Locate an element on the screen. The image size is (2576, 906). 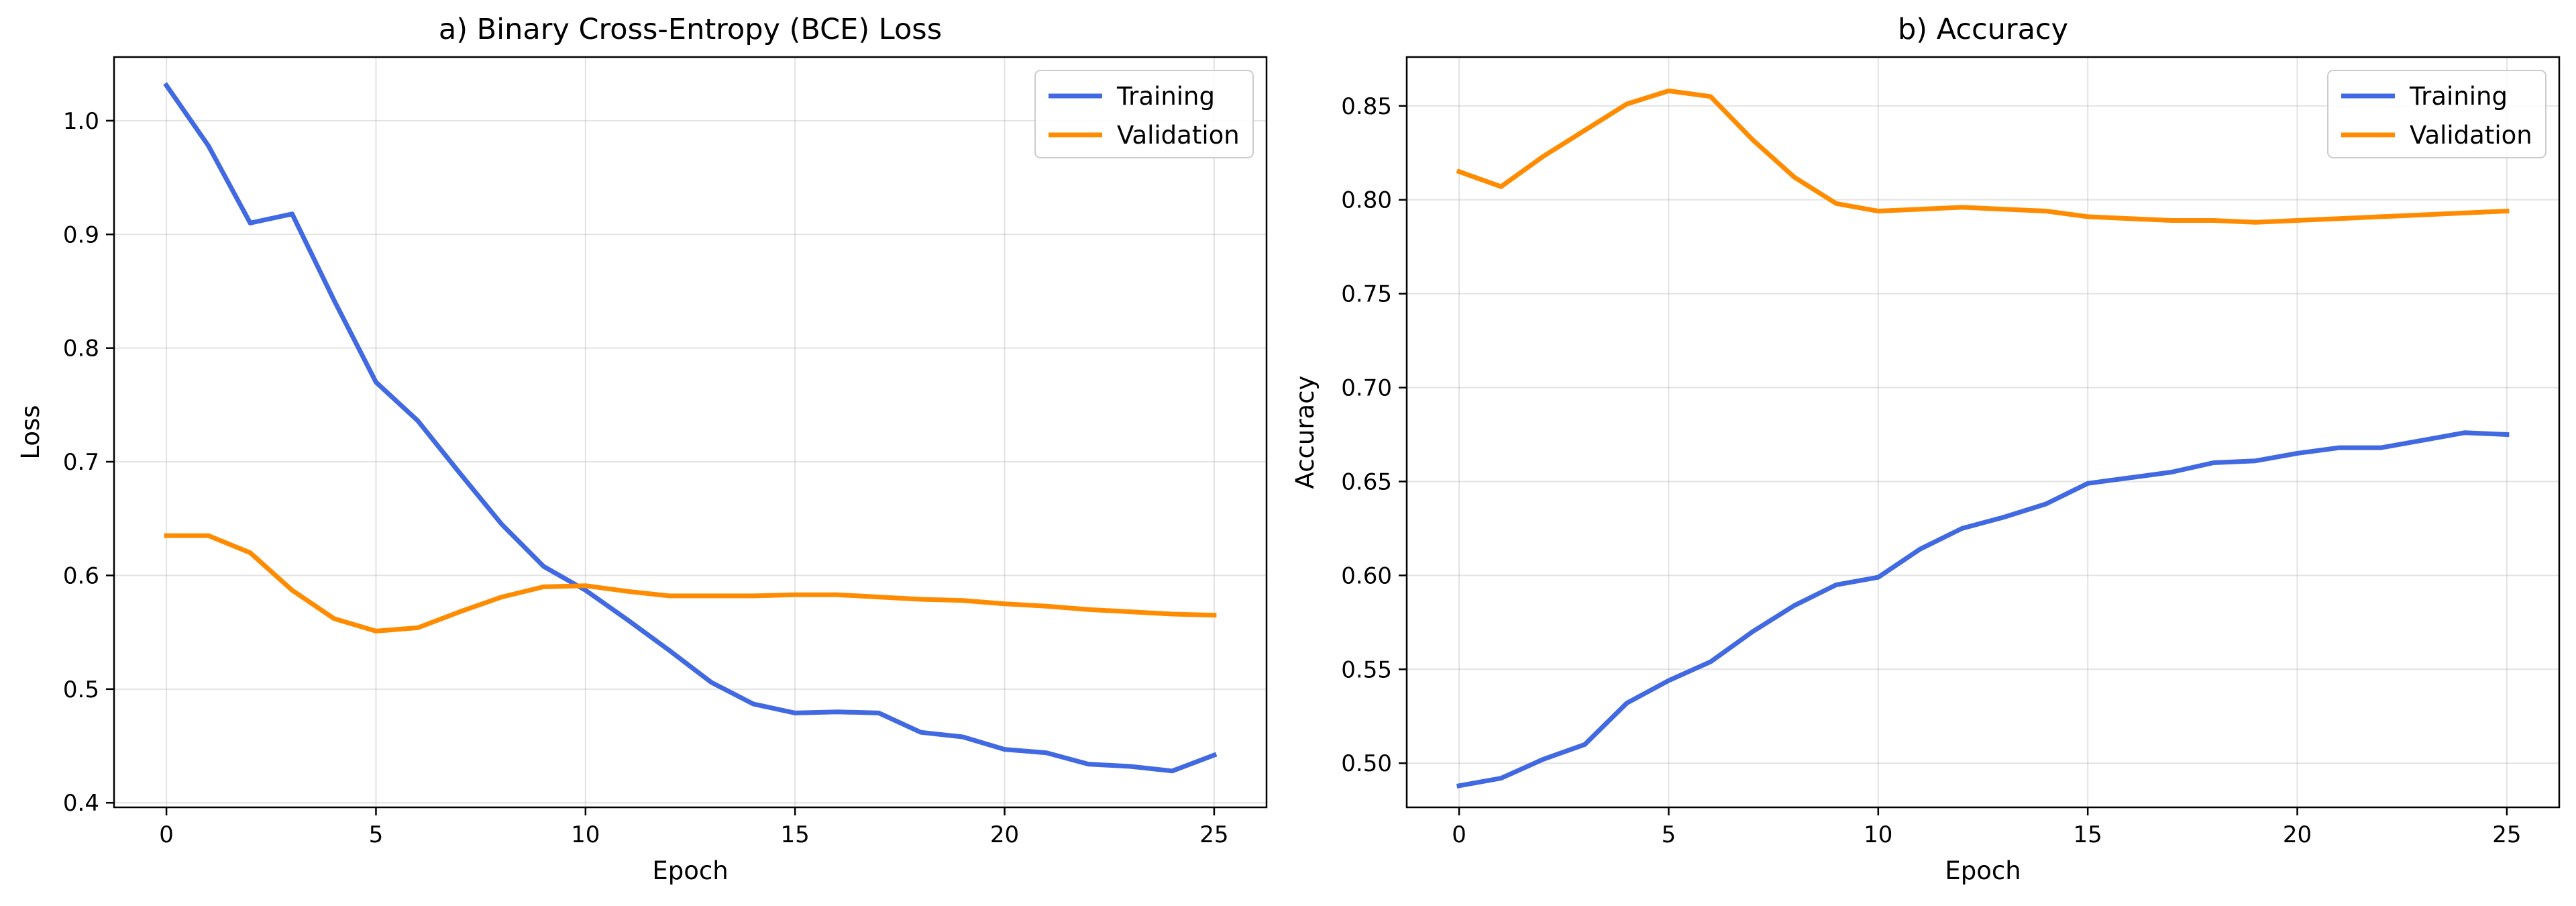
y-tick-label: 0.65 is located at coordinates (1366, 481).